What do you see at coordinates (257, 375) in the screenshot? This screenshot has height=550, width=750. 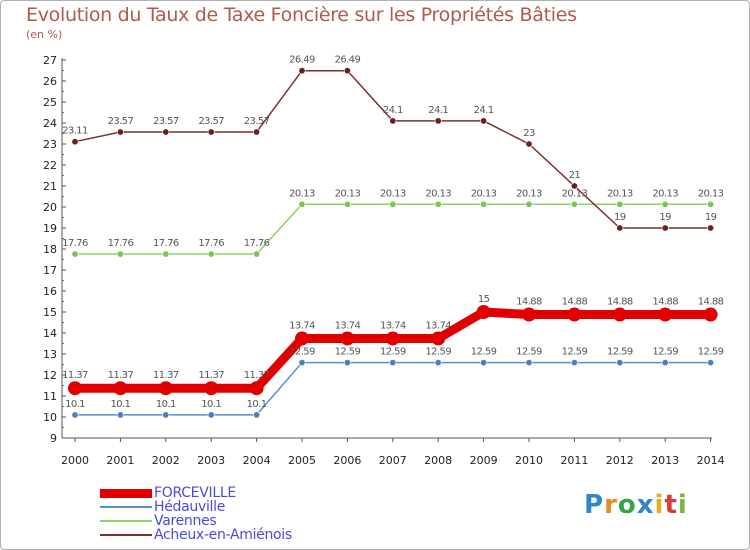 I see `data-label: 11.37` at bounding box center [257, 375].